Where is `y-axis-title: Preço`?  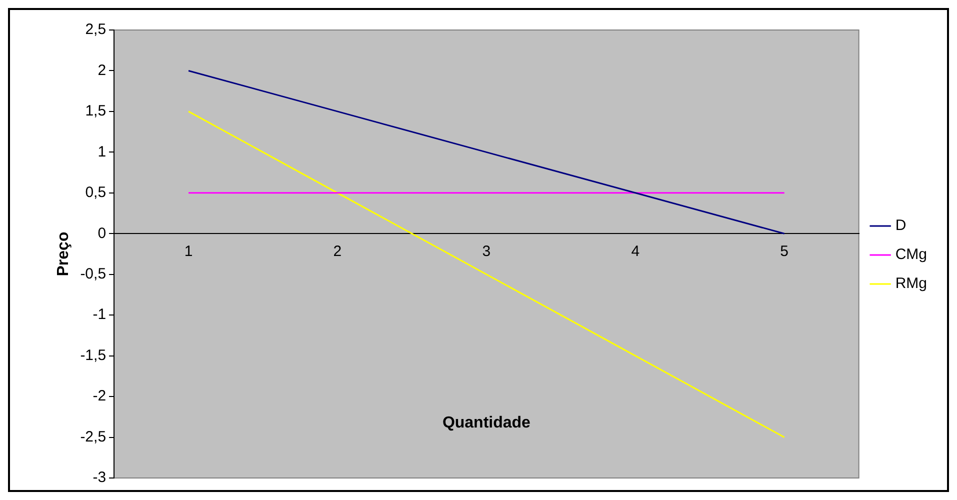
y-axis-title: Preço is located at coordinates (63, 254).